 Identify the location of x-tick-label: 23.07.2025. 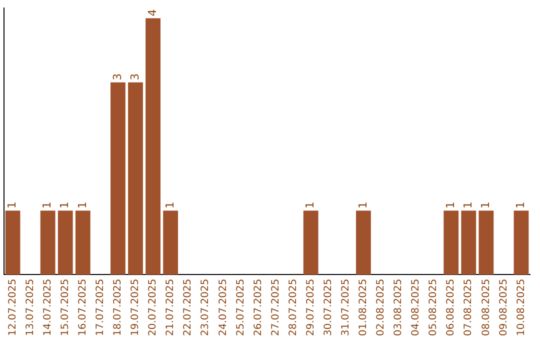
(206, 307).